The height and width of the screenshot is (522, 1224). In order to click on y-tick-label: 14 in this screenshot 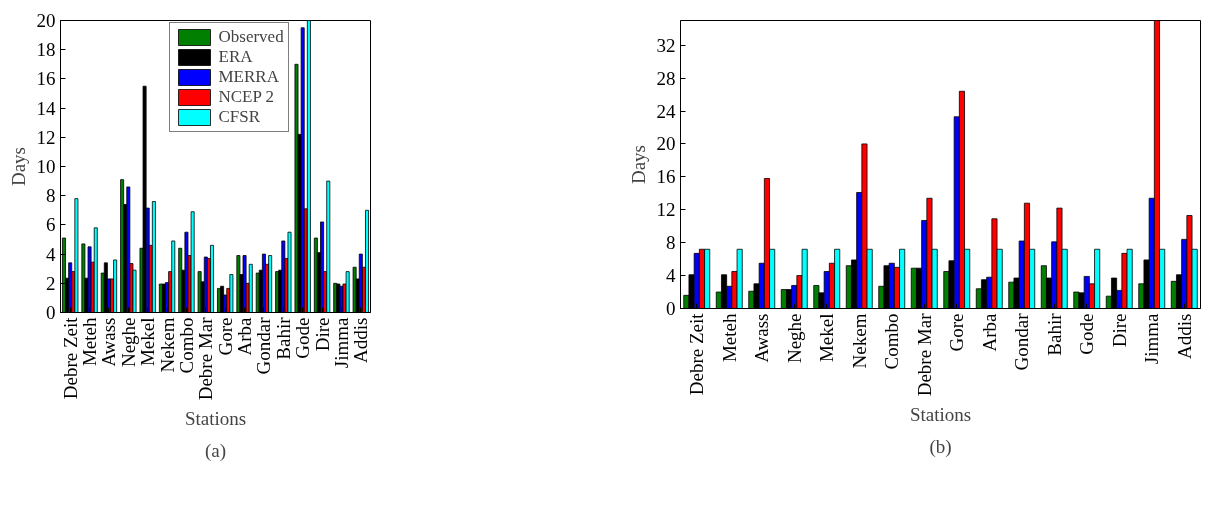, I will do `click(46, 108)`.